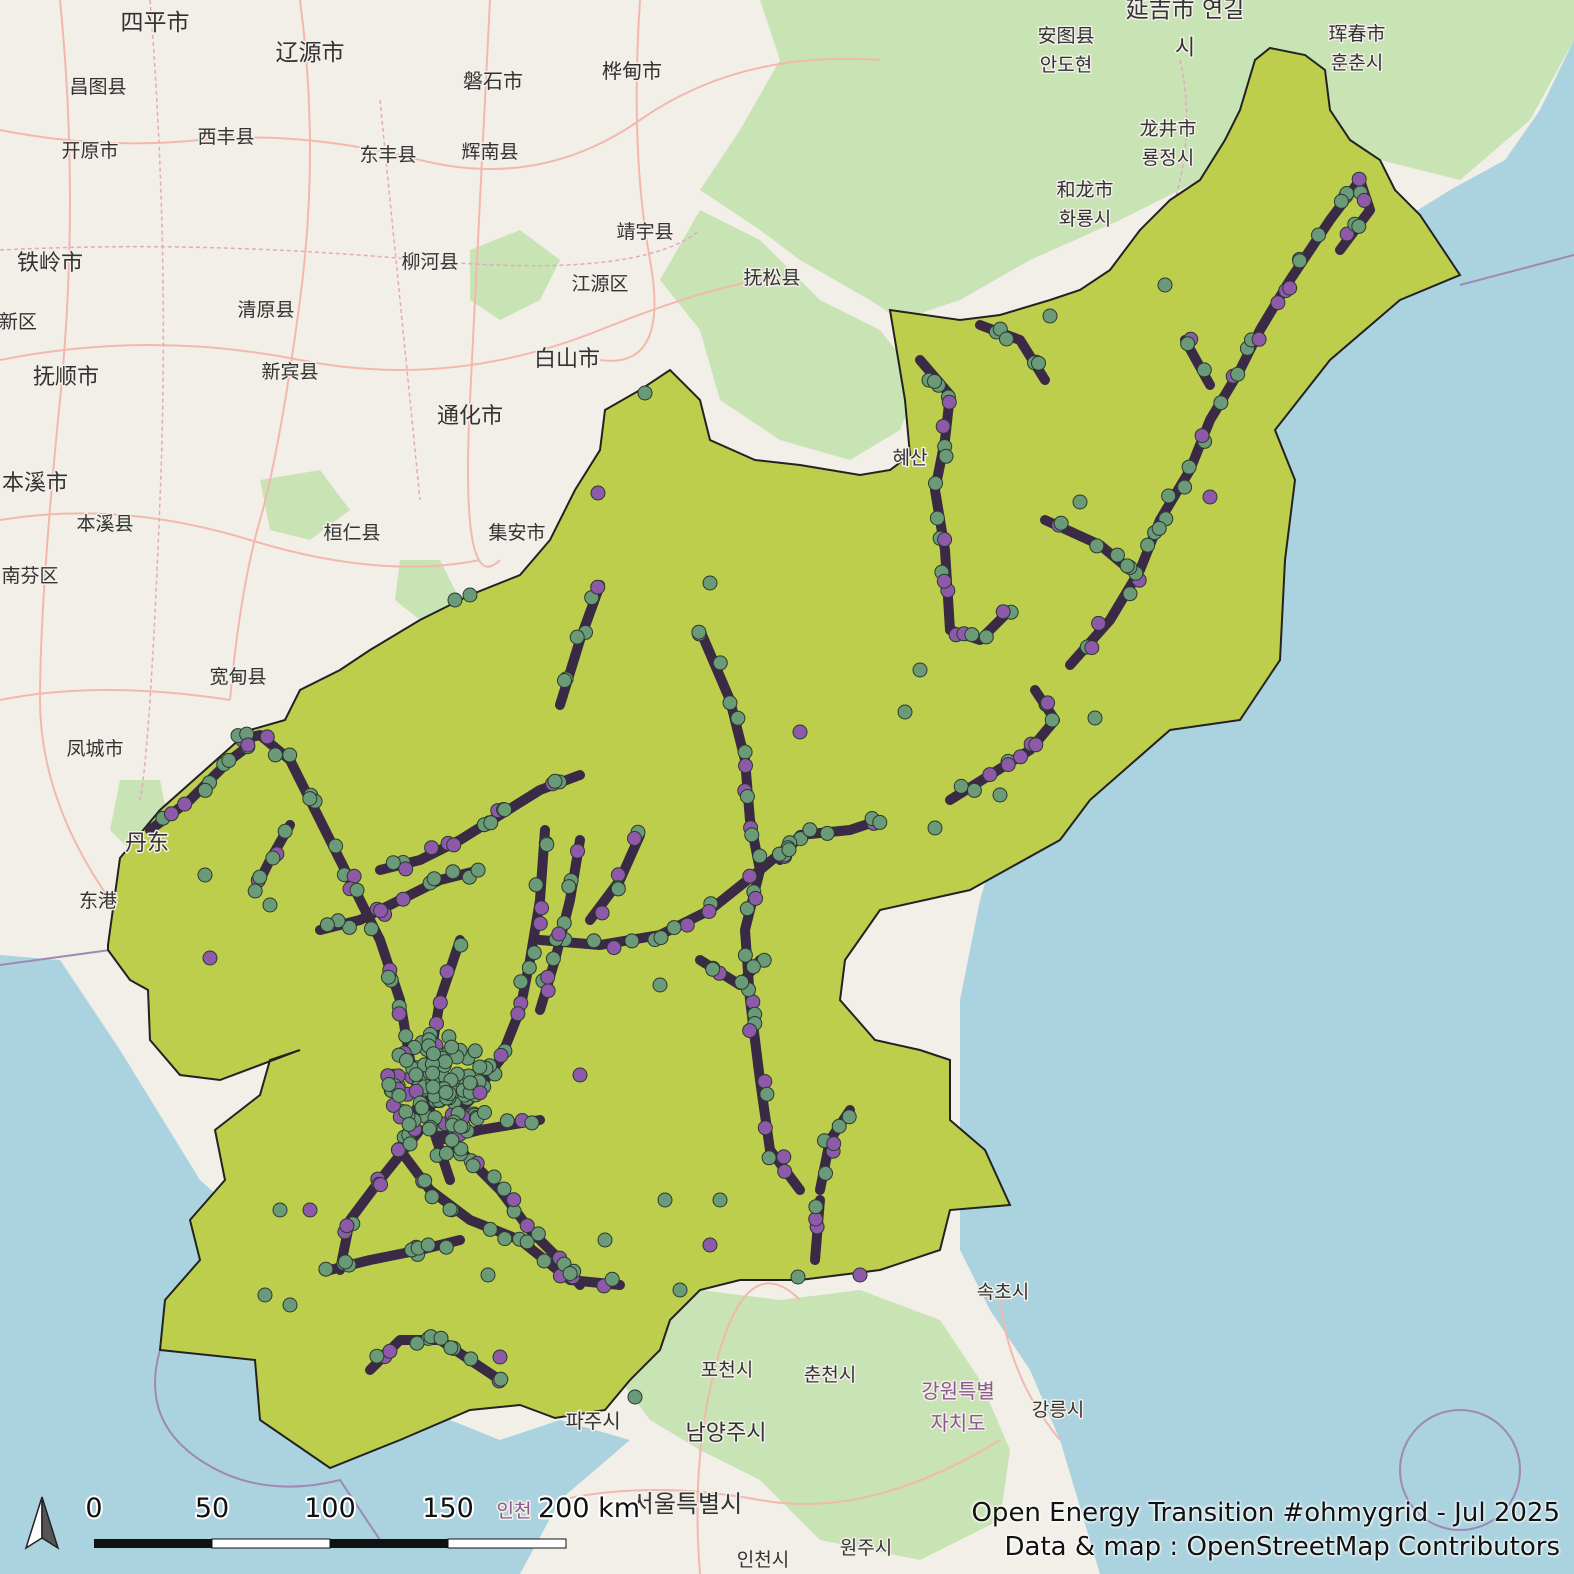 This screenshot has width=1574, height=1574. Describe the element at coordinates (599, 284) in the screenshot. I see `place-label: 江源区` at that location.